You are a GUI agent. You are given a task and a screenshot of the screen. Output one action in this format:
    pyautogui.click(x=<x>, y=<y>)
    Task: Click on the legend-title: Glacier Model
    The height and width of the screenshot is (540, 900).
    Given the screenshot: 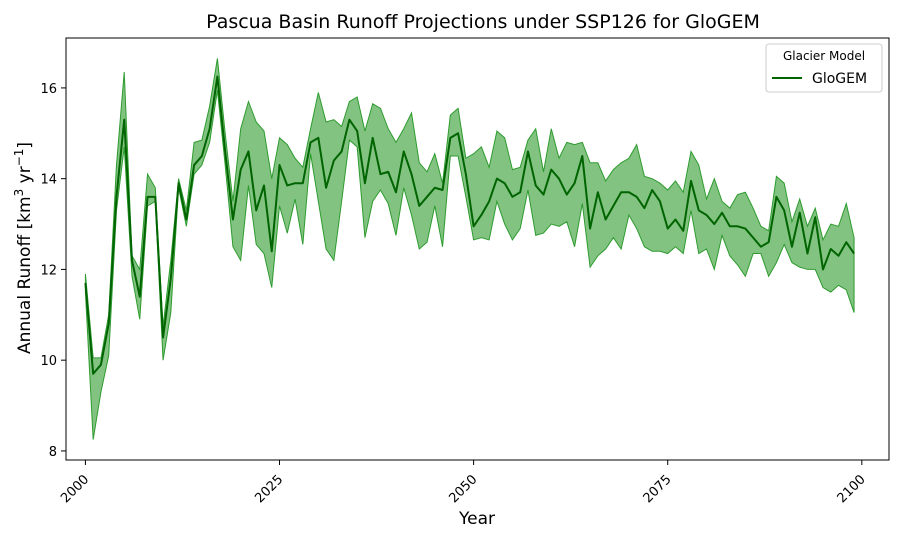 What is the action you would take?
    pyautogui.click(x=824, y=56)
    